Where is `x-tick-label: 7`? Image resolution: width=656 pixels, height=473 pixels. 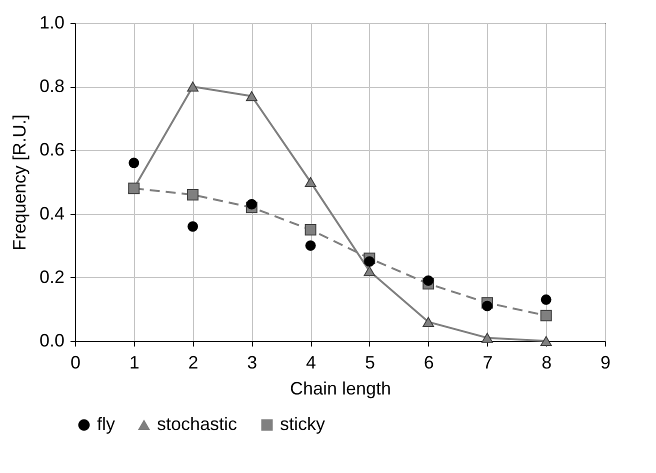 x-tick-label: 7 is located at coordinates (487, 362).